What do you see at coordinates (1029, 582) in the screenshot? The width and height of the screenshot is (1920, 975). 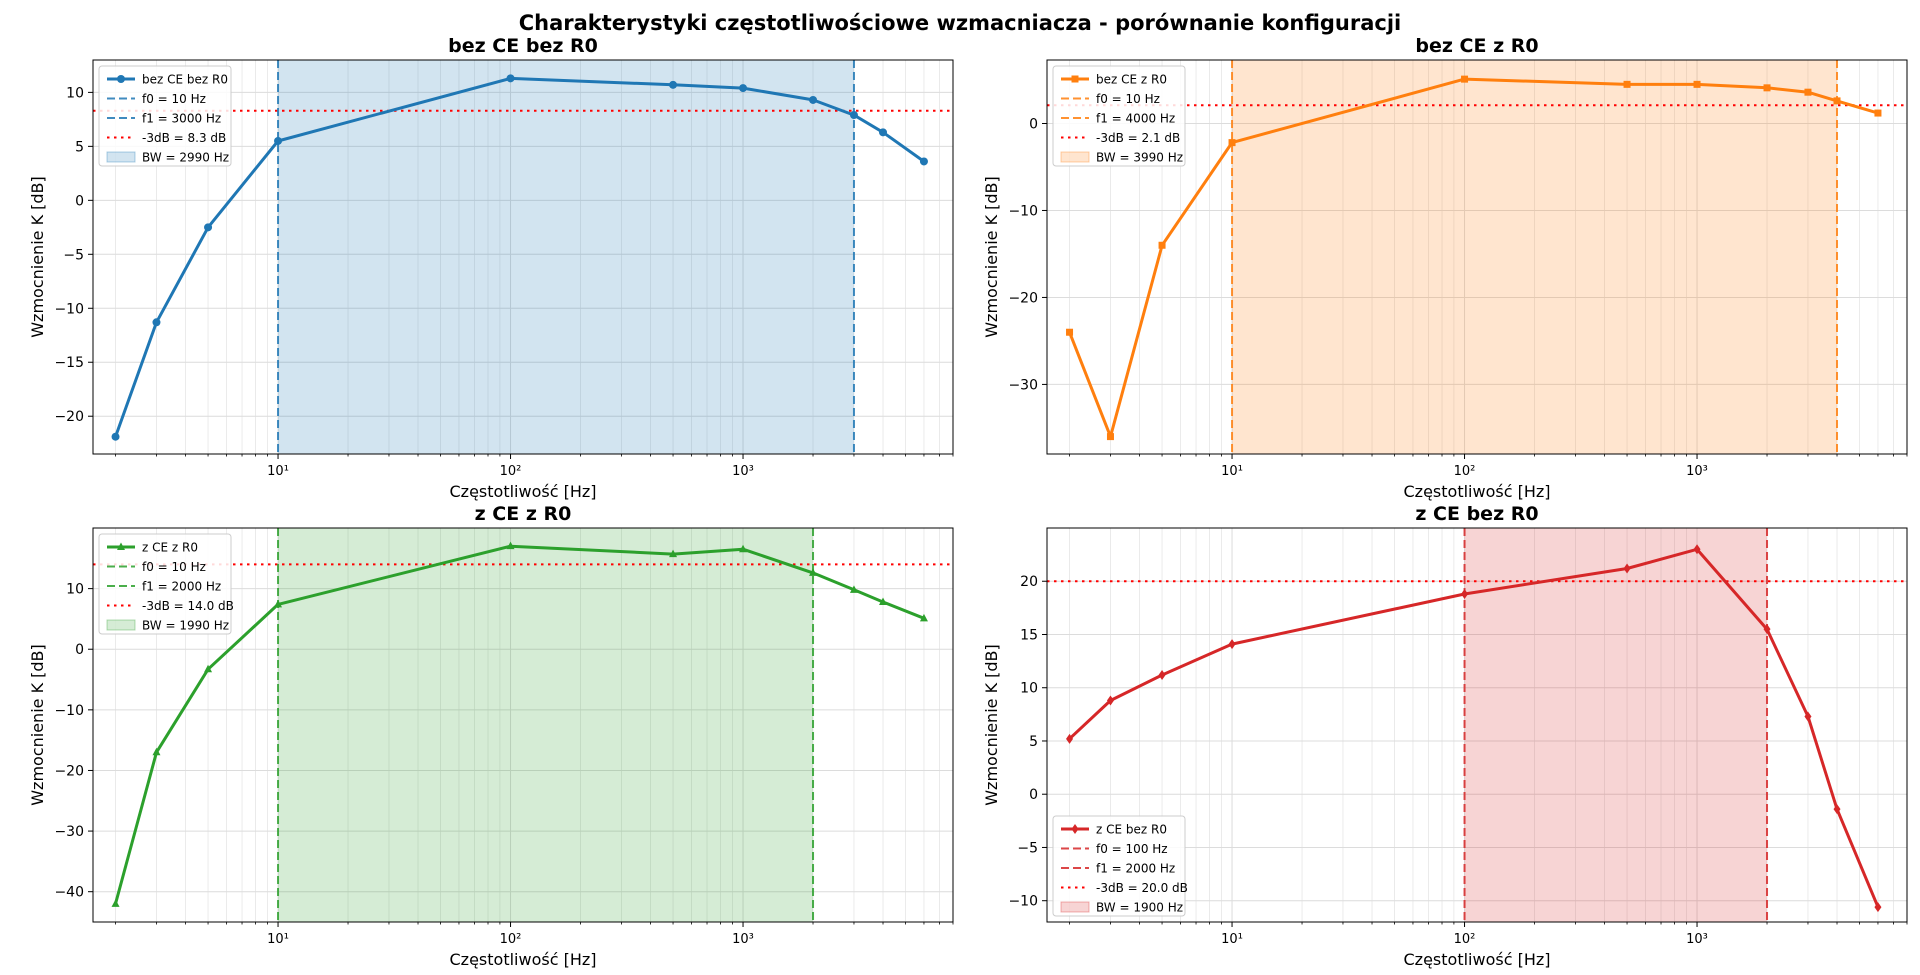 I see `y-tick-label: 20` at bounding box center [1029, 582].